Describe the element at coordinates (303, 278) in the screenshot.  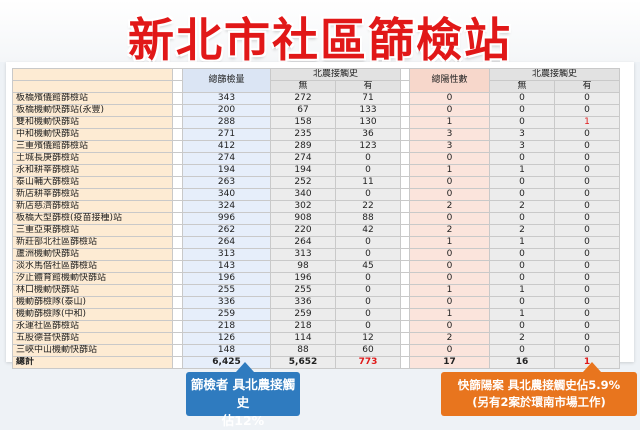
I see `no-contact-count: 196` at that location.